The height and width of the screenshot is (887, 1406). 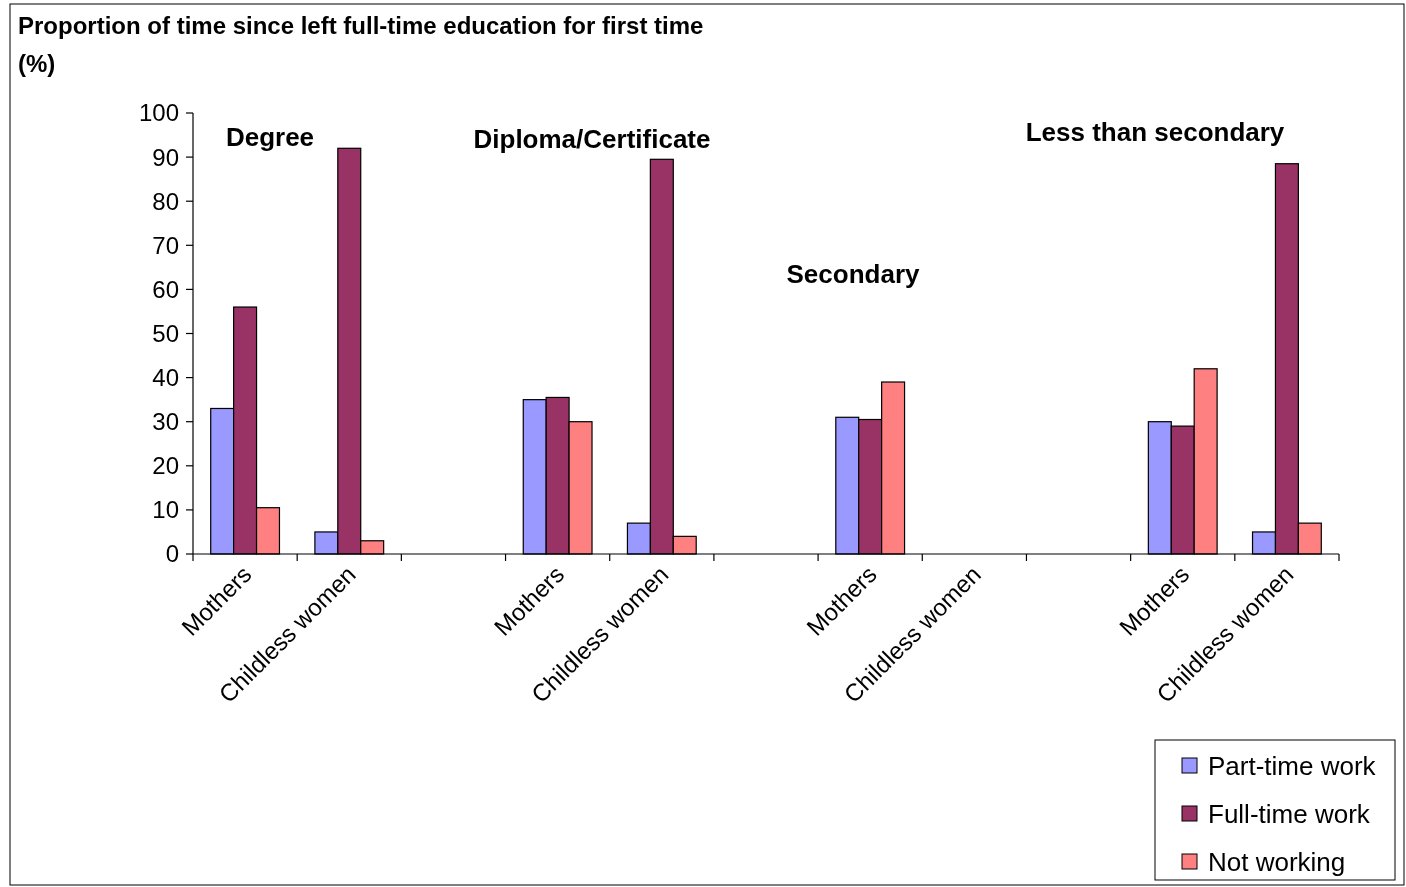 What do you see at coordinates (172, 554) in the screenshot?
I see `y-tick-label: 0` at bounding box center [172, 554].